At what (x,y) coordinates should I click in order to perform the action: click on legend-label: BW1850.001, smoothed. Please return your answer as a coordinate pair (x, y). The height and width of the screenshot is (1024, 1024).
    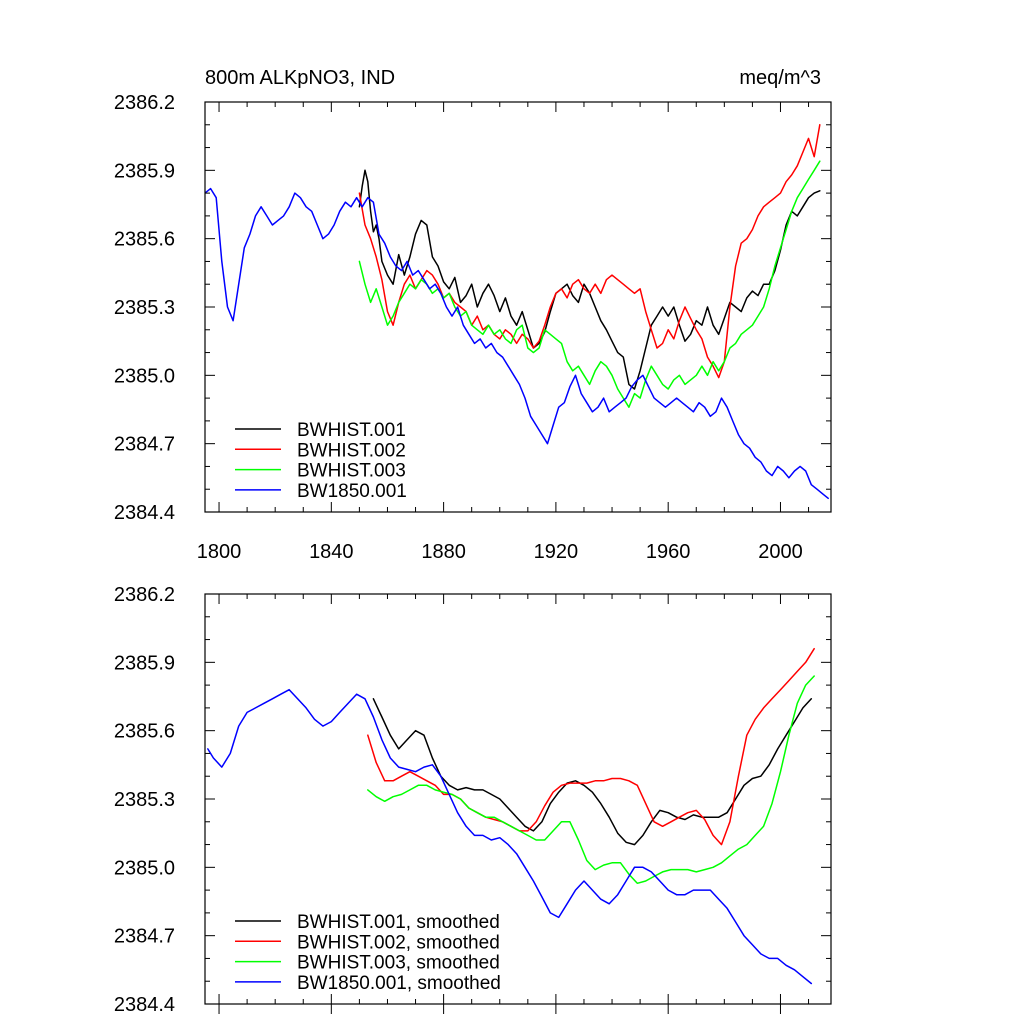
    Looking at the image, I should click on (399, 983).